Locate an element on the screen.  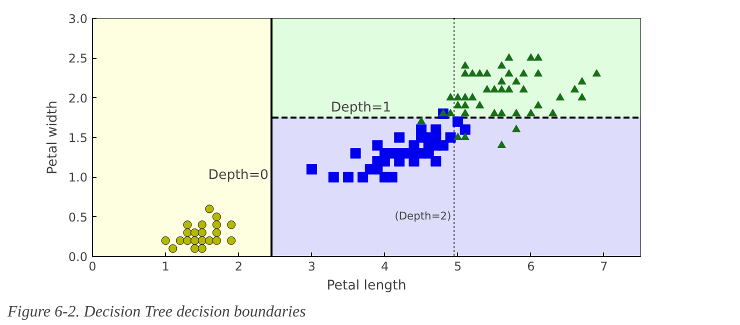
x-tick-label: 0 is located at coordinates (92, 267).